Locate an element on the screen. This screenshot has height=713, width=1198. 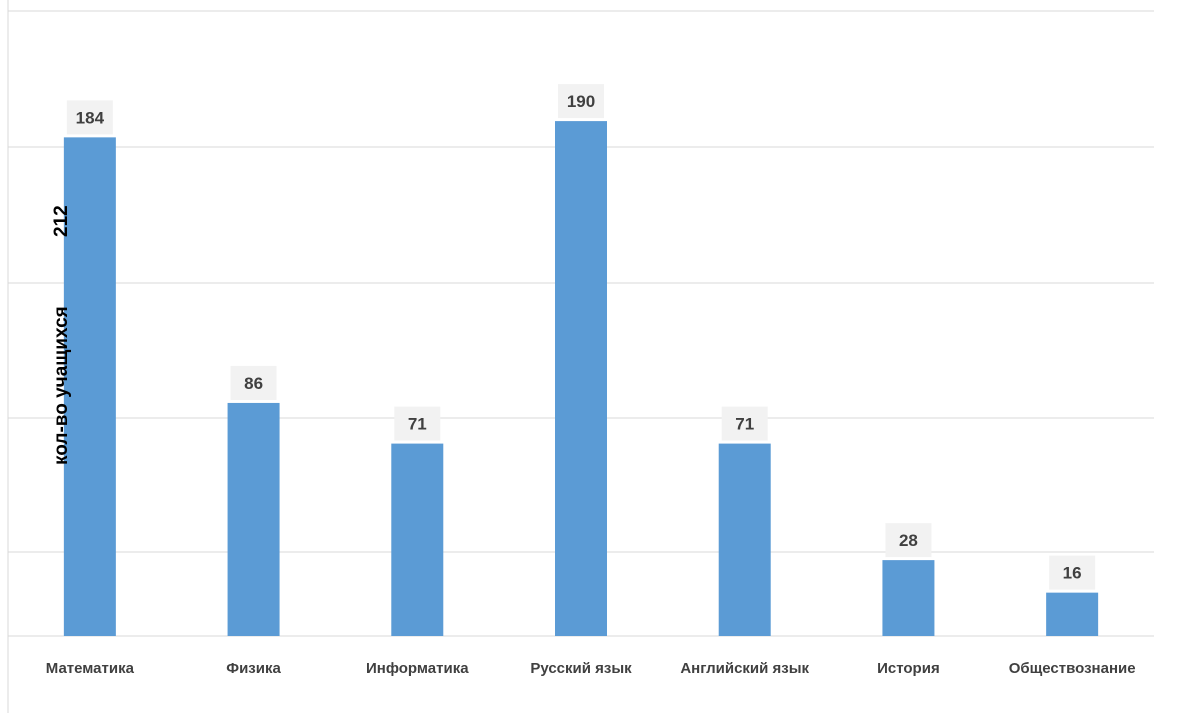
data-label: 86 is located at coordinates (253, 383).